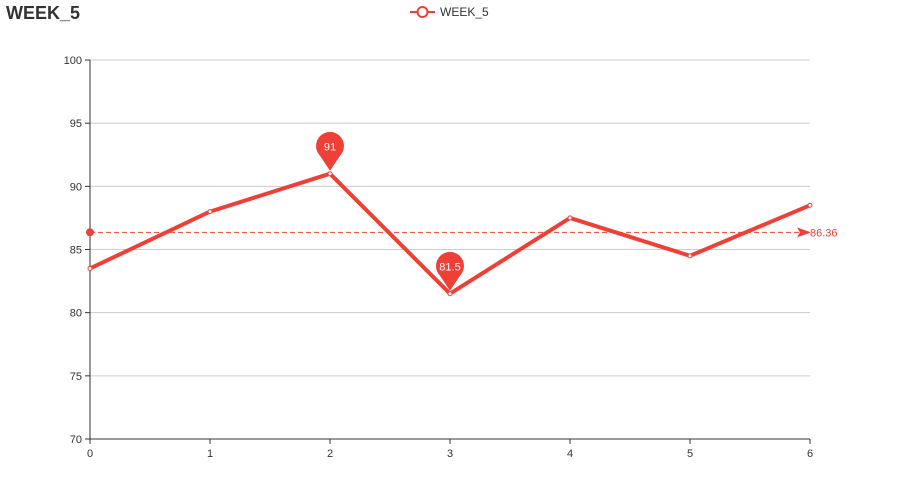 Image resolution: width=900 pixels, height=500 pixels. I want to click on y-tick-label: 80, so click(76, 314).